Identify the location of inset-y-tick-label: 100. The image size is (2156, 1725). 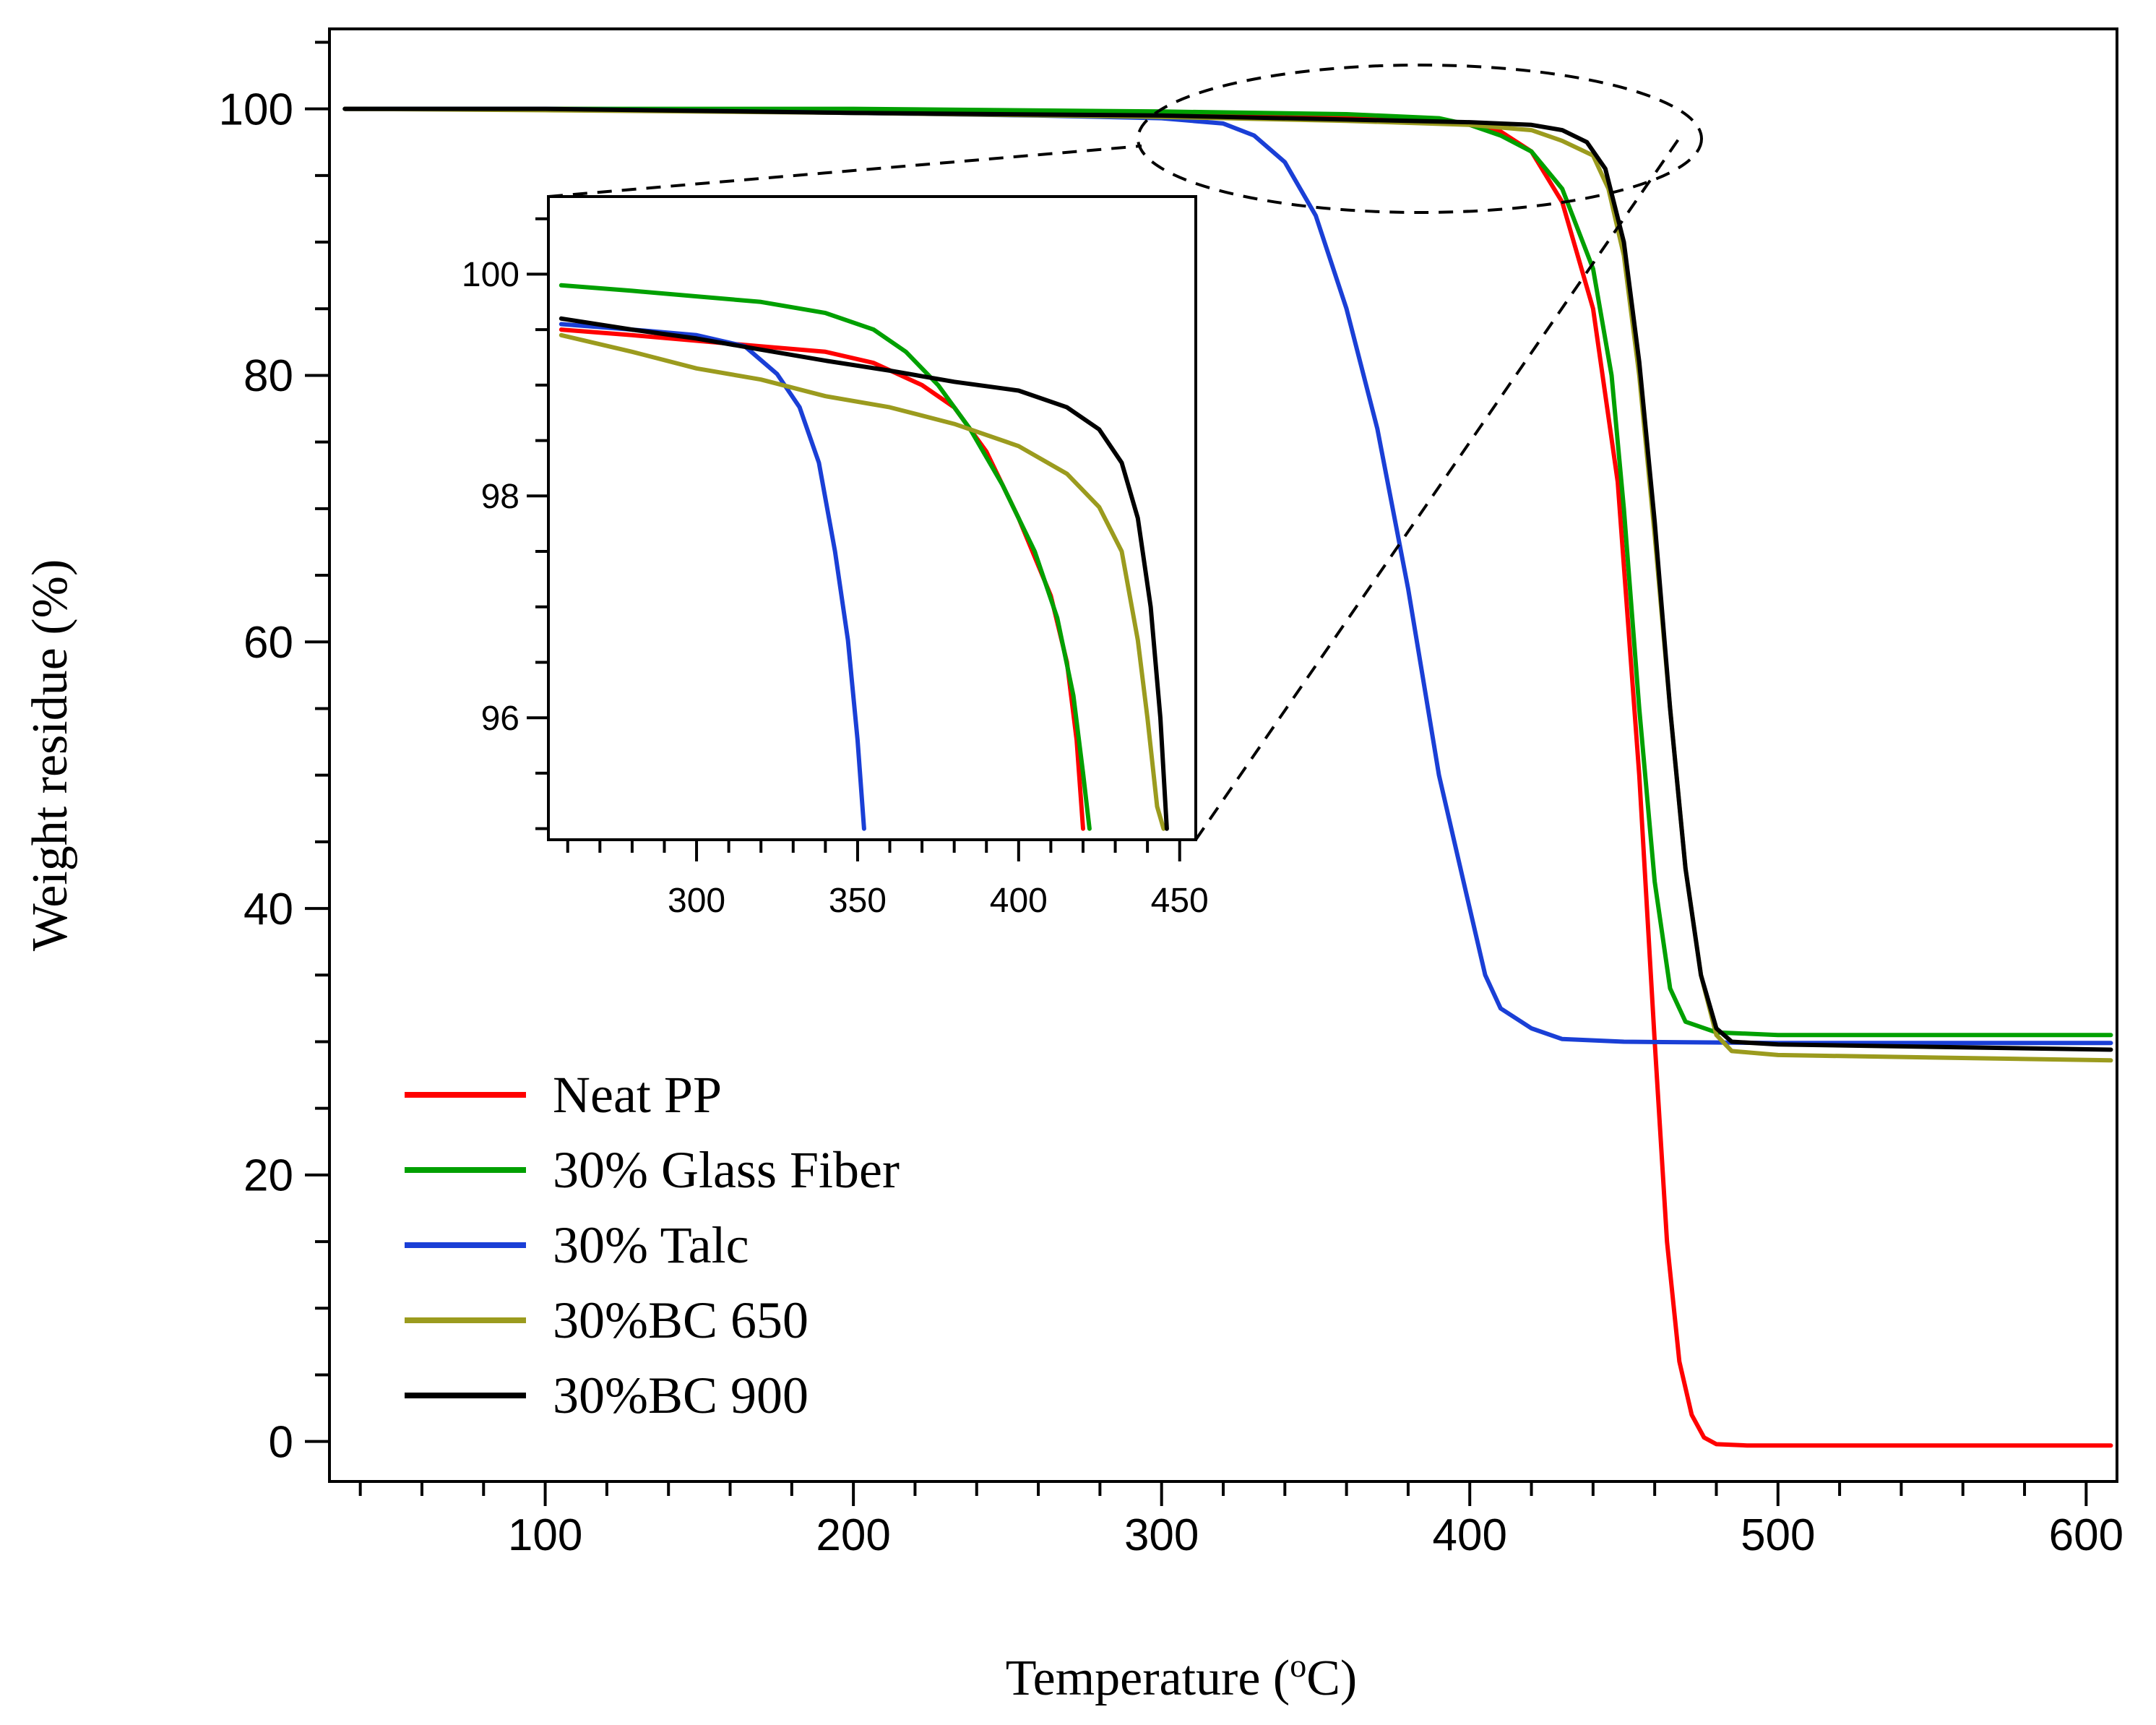
(491, 275).